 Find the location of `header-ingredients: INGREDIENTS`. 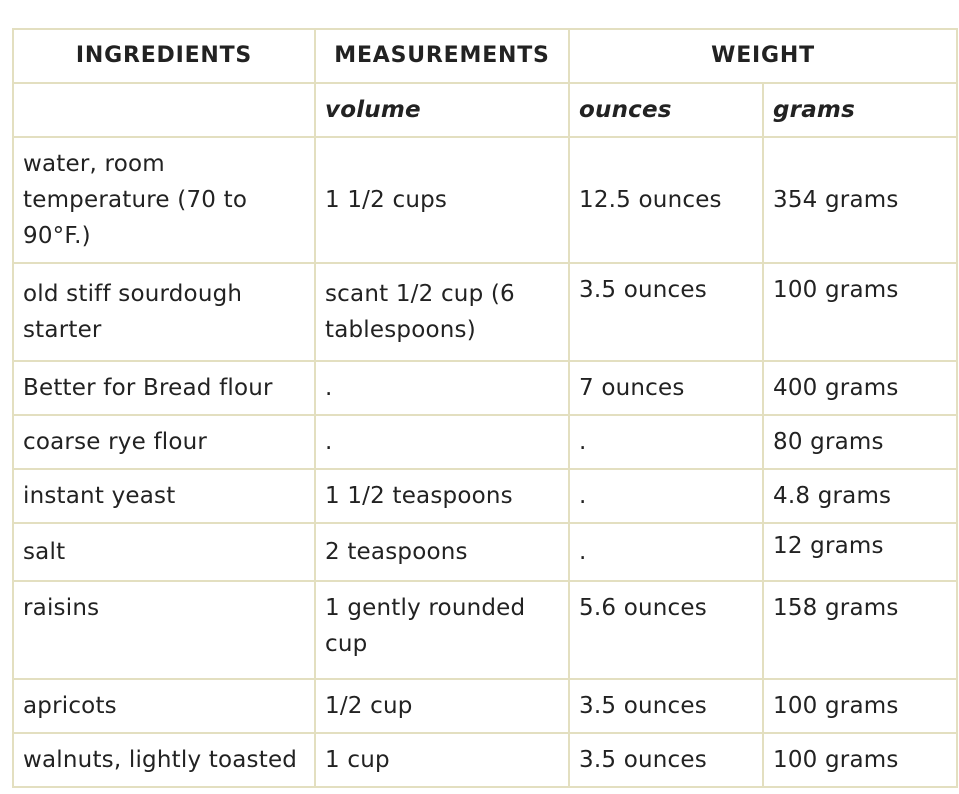

header-ingredients: INGREDIENTS is located at coordinates (164, 56).